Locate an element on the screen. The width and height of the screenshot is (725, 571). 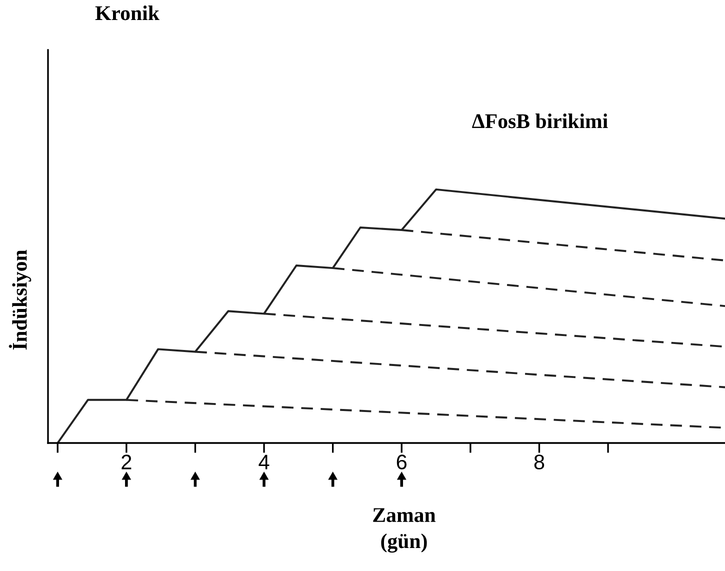
x-tick-label: 6 is located at coordinates (401, 462).